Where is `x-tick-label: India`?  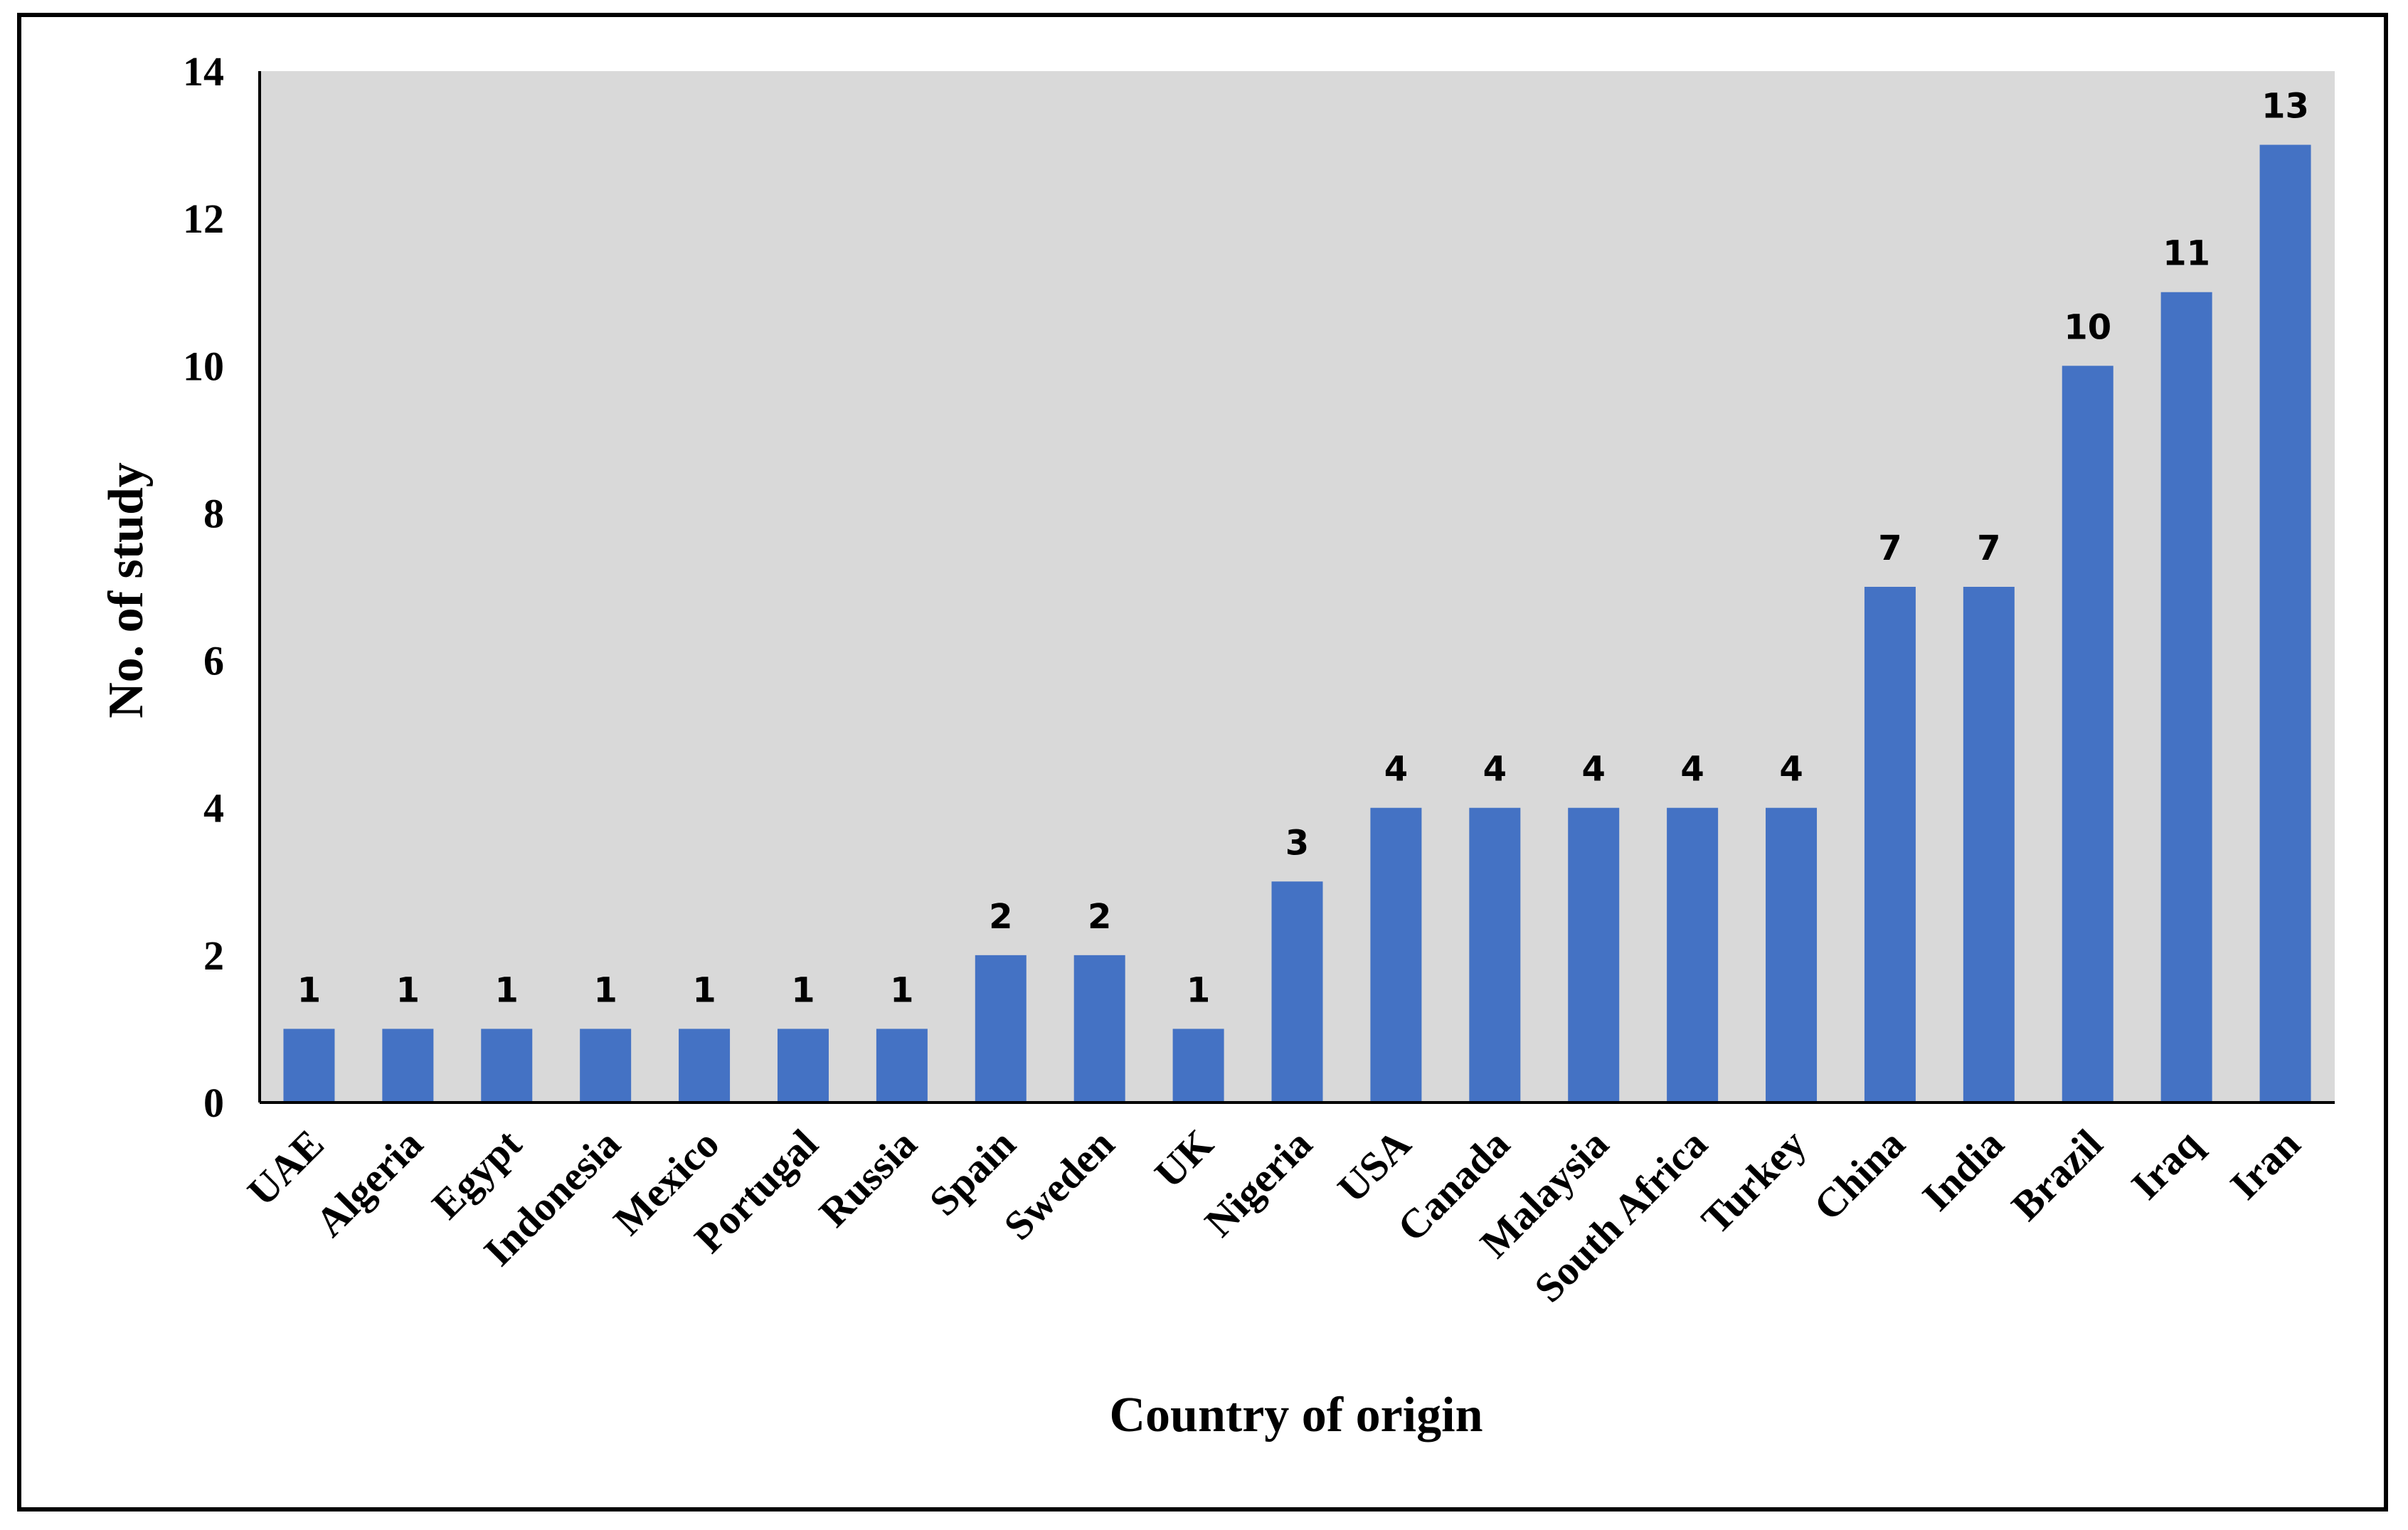
x-tick-label: India is located at coordinates (1963, 1169).